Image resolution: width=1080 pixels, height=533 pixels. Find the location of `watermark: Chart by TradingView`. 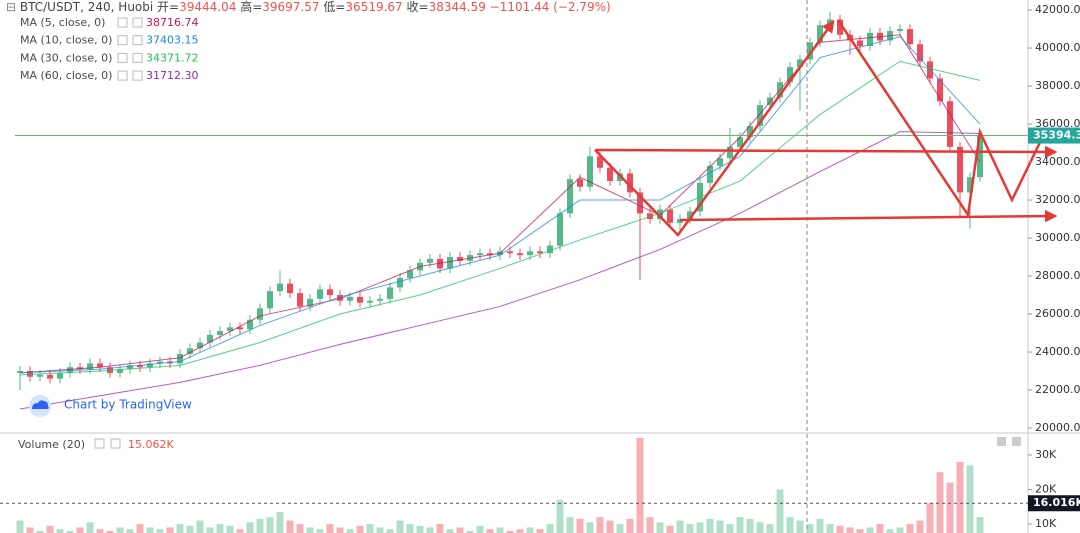

watermark: Chart by TradingView is located at coordinates (110, 406).